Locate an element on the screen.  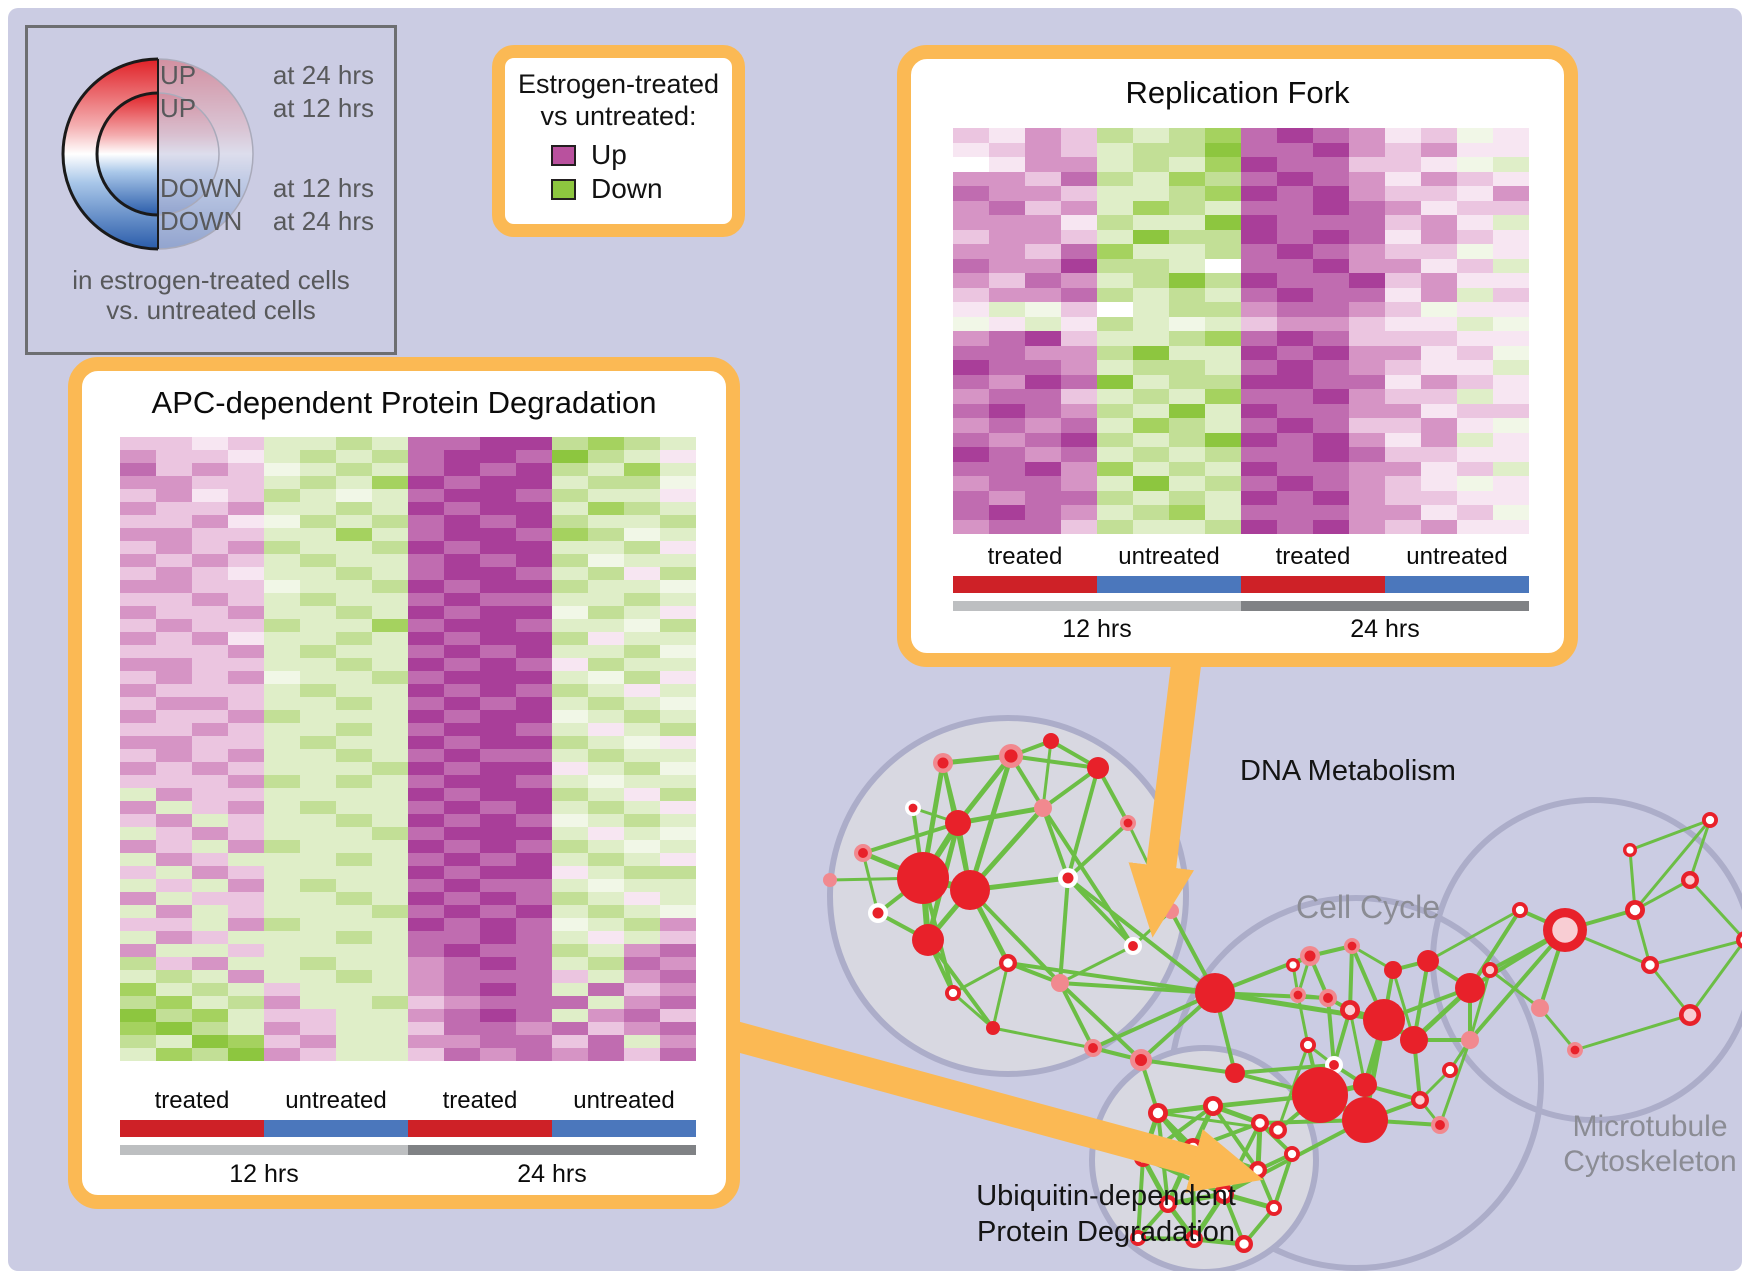
down-color-swatch is located at coordinates (563, 189).